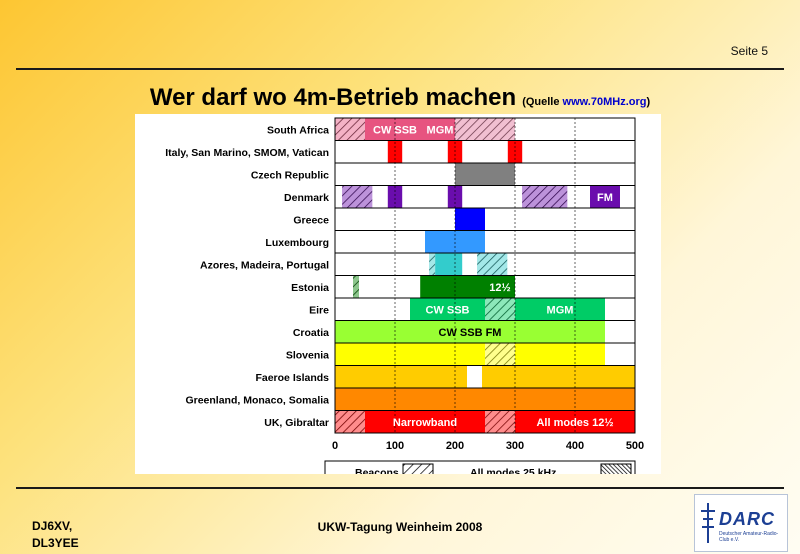 The height and width of the screenshot is (554, 800). Describe the element at coordinates (749, 51) in the screenshot. I see `page-number: Seite 5` at that location.